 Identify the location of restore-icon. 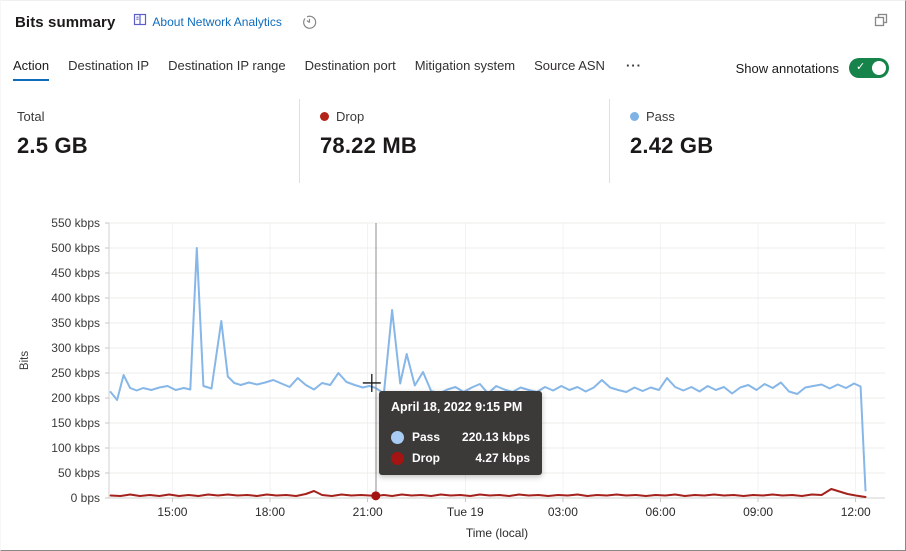
(881, 22).